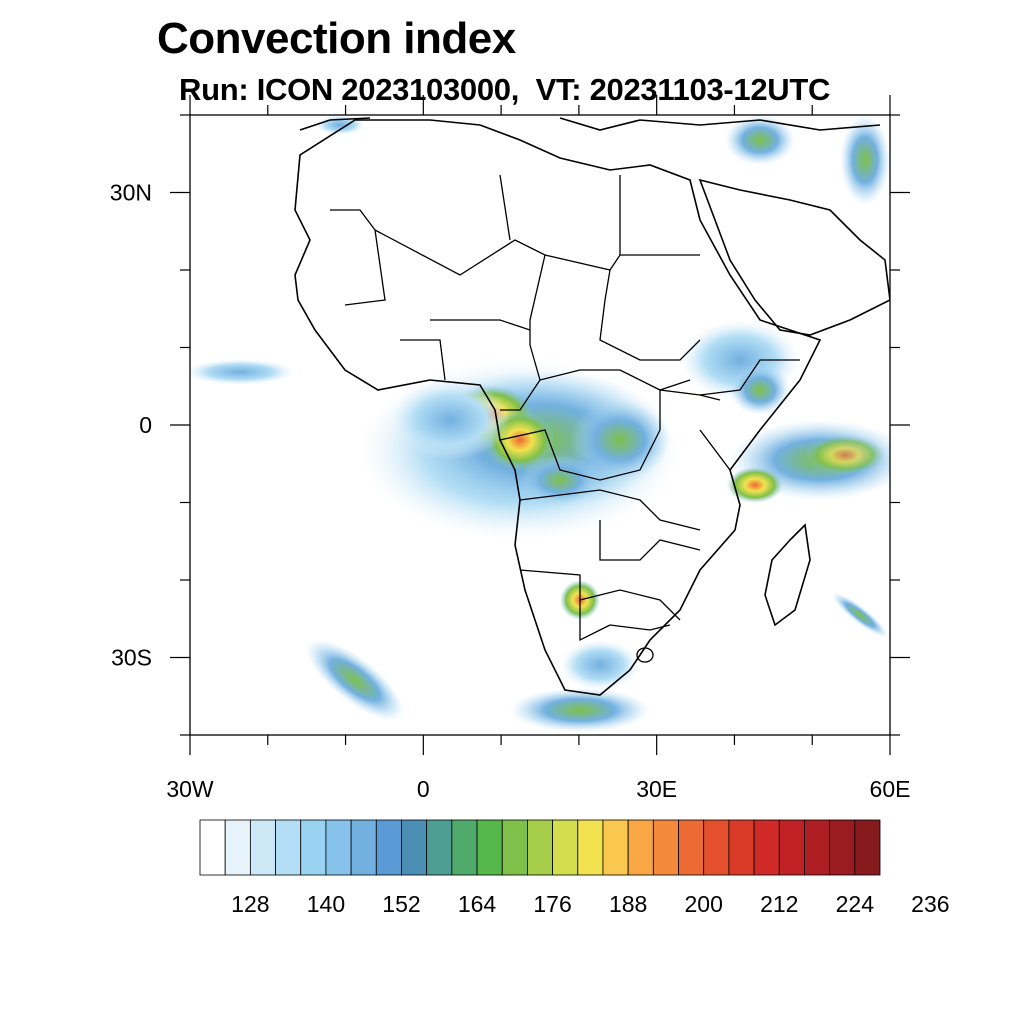 This screenshot has height=1024, width=1024. I want to click on lat-tick-label: 0, so click(145, 425).